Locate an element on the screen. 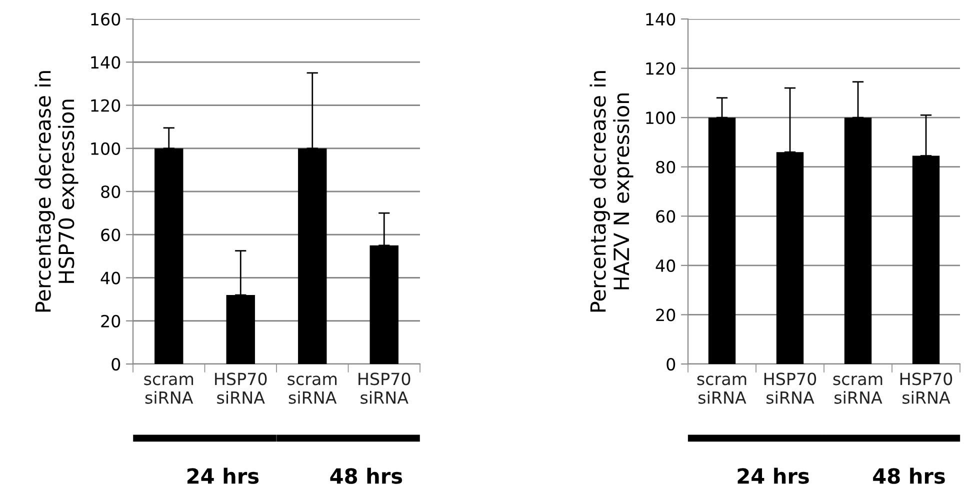 The width and height of the screenshot is (969, 494). y-tick-label: 160 is located at coordinates (105, 19).